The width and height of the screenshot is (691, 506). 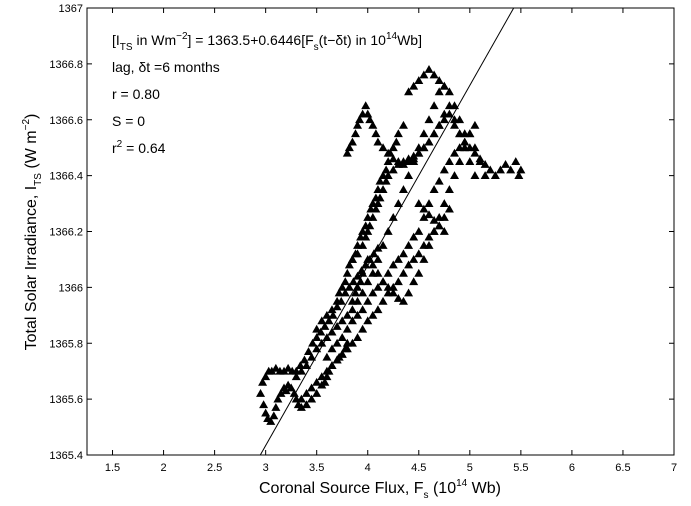 I want to click on x-tick-label: 3, so click(x=266, y=468).